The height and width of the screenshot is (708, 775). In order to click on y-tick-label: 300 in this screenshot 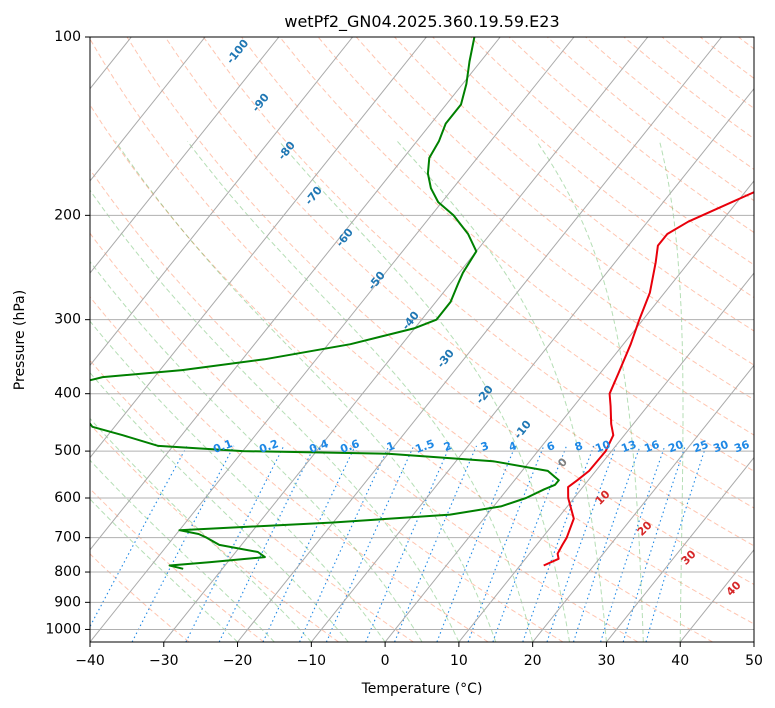, I will do `click(67, 320)`.